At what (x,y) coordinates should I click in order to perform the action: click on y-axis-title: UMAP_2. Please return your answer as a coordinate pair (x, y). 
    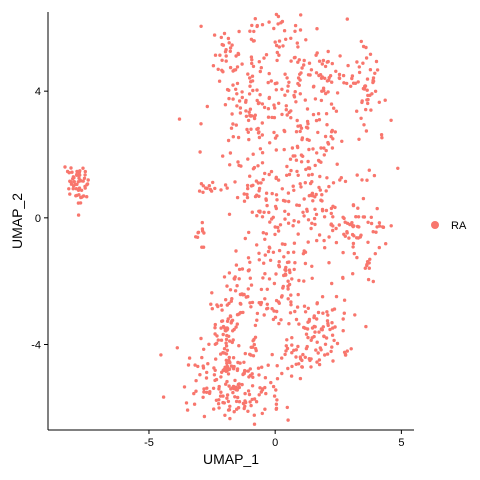
    Looking at the image, I should click on (17, 221).